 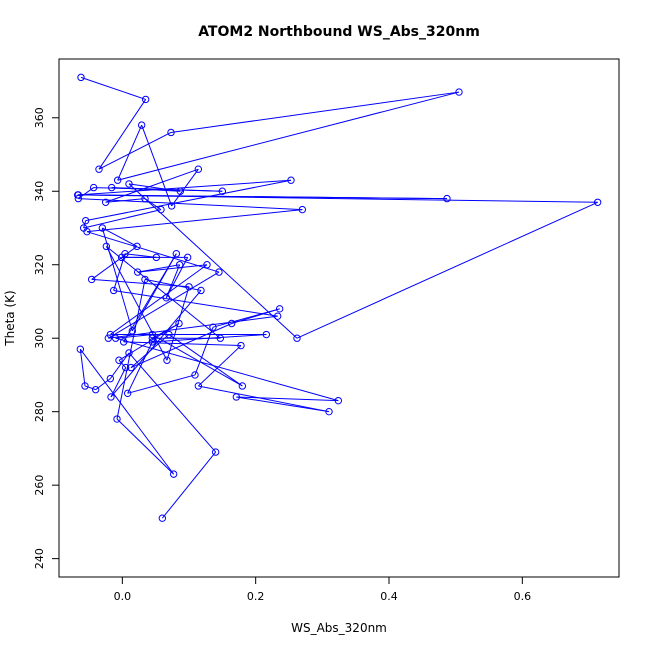 What do you see at coordinates (39, 485) in the screenshot?
I see `y-tick-label: 260` at bounding box center [39, 485].